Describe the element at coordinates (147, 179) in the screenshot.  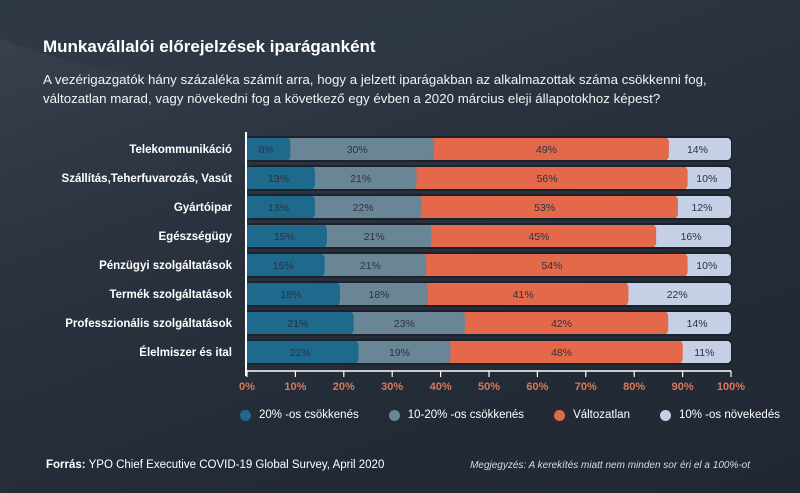
I see `category-label: Szállítás,Teherfuvarozás, Vasút` at that location.